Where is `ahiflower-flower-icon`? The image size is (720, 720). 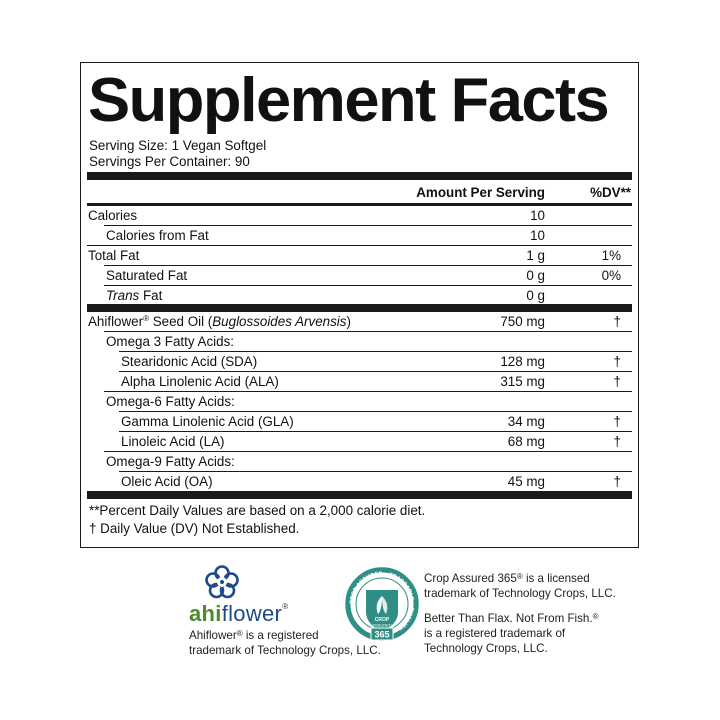 ahiflower-flower-icon is located at coordinates (222, 582).